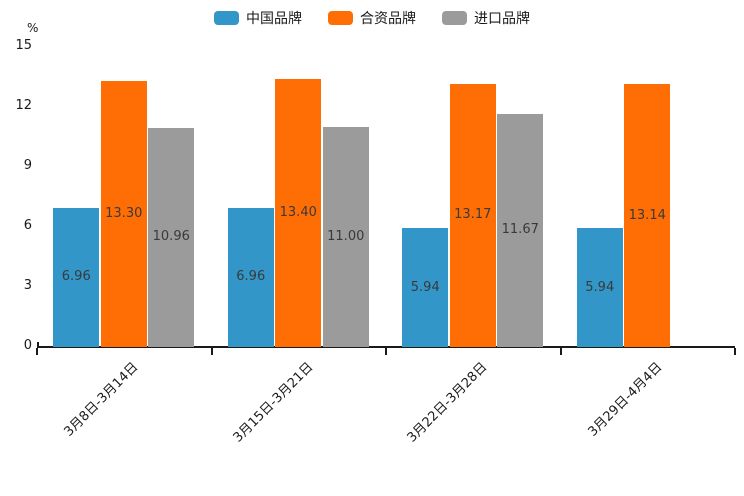 The image size is (744, 496). I want to click on x-axis-line, so click(386, 347).